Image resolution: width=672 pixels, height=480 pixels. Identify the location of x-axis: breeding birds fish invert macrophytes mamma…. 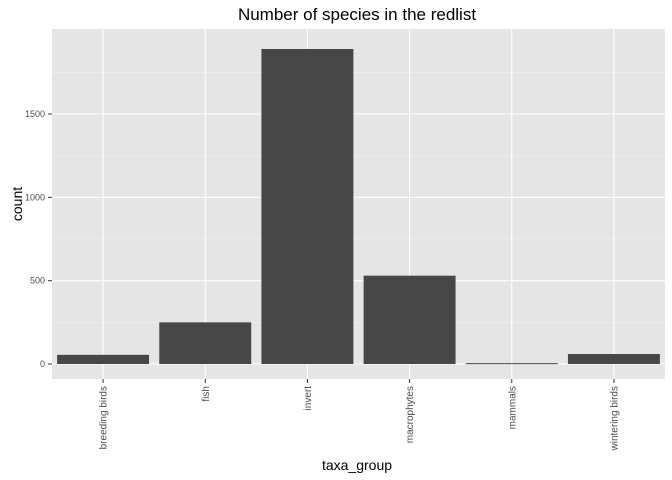
(359, 415).